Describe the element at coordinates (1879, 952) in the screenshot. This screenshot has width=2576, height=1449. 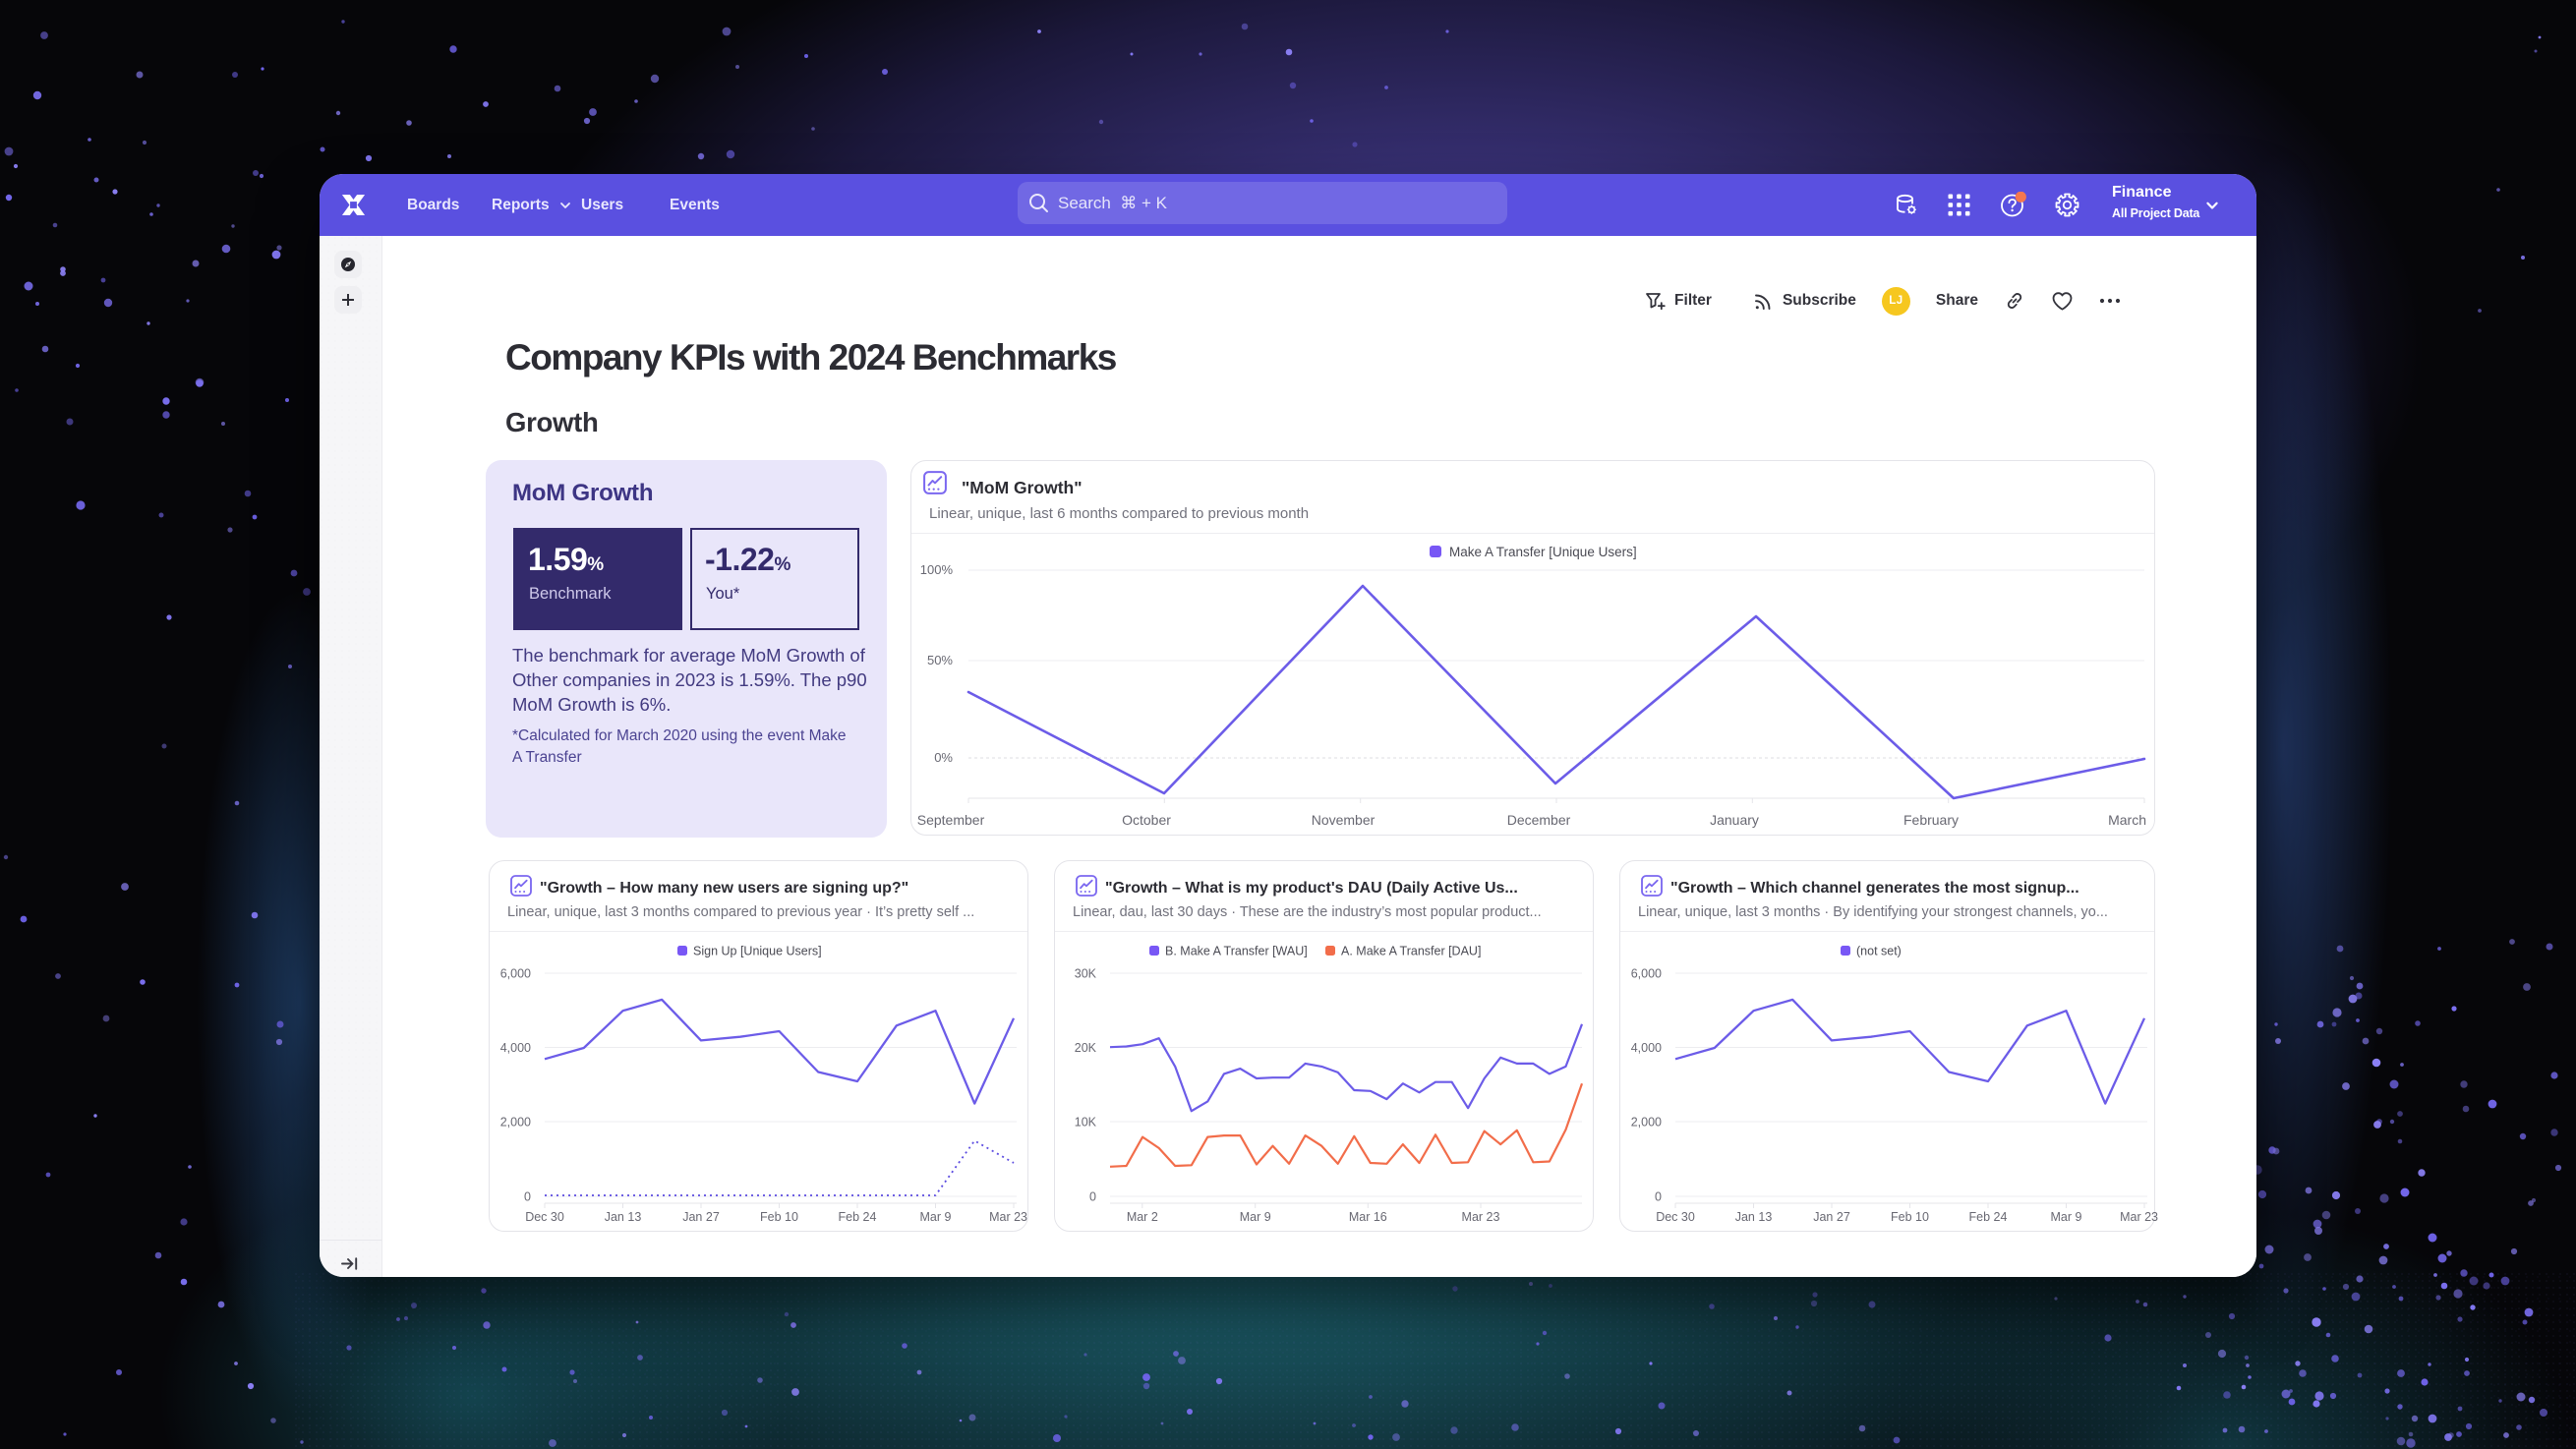
I see `svg-text: (not set)` at that location.